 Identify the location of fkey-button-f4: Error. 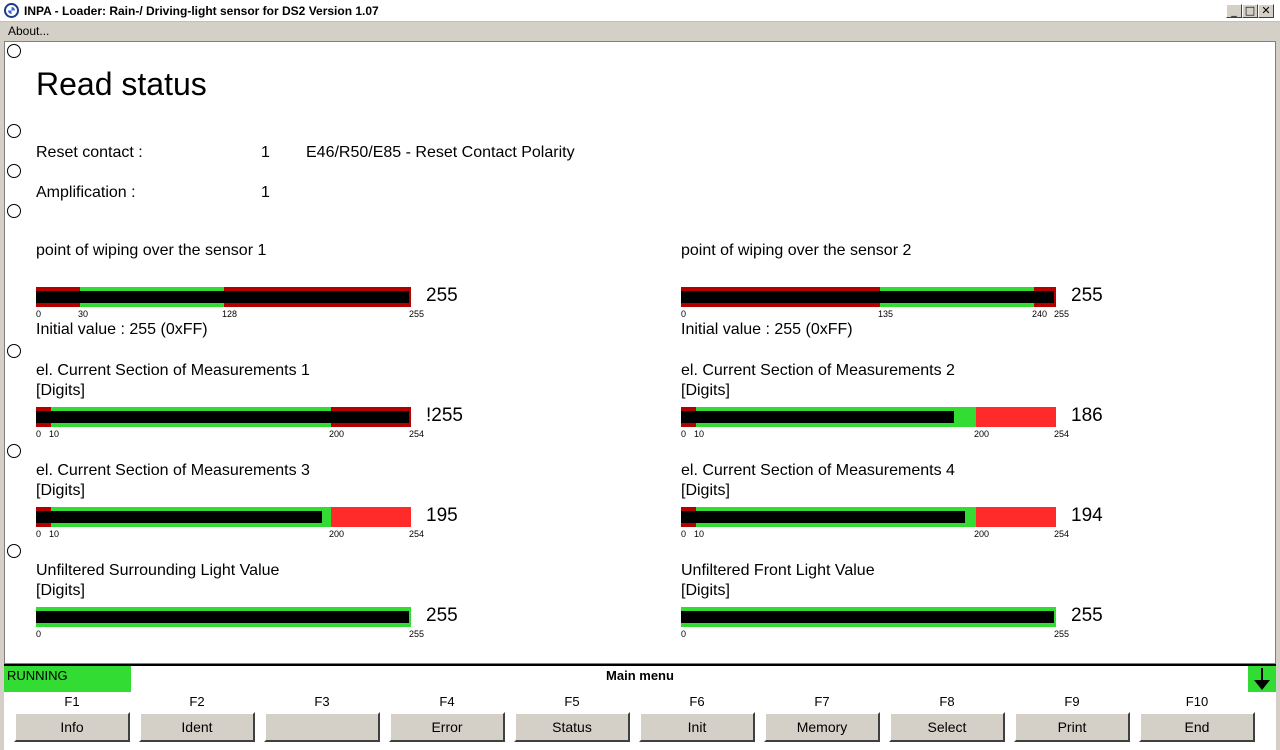
(447, 727).